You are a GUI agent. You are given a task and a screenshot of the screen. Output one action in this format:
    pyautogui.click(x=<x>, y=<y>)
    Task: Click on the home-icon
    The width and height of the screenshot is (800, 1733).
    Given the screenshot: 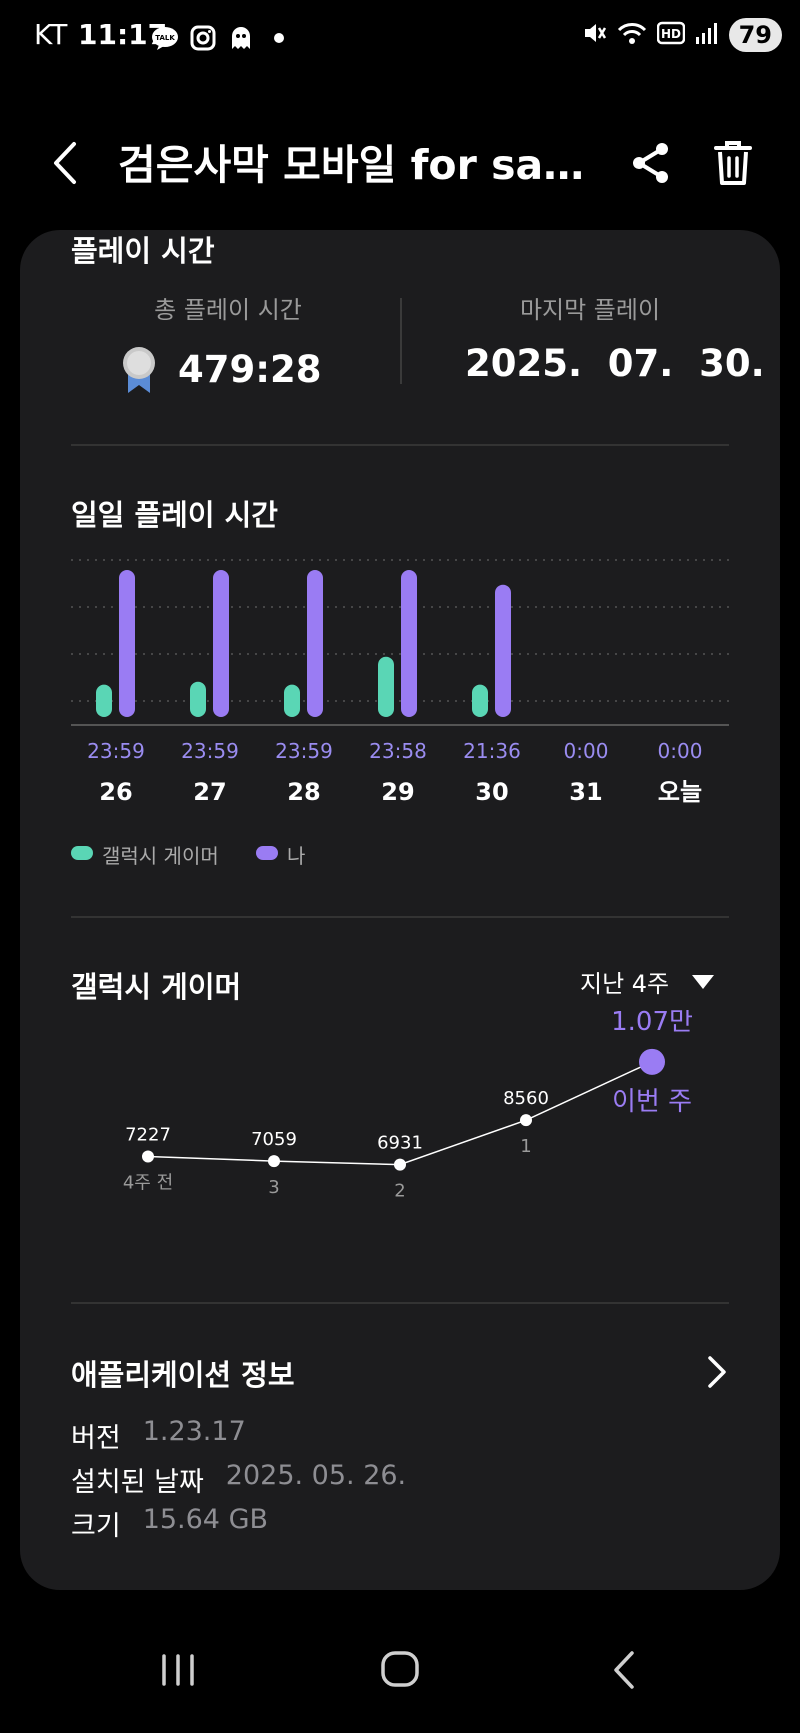 What is the action you would take?
    pyautogui.click(x=400, y=1669)
    